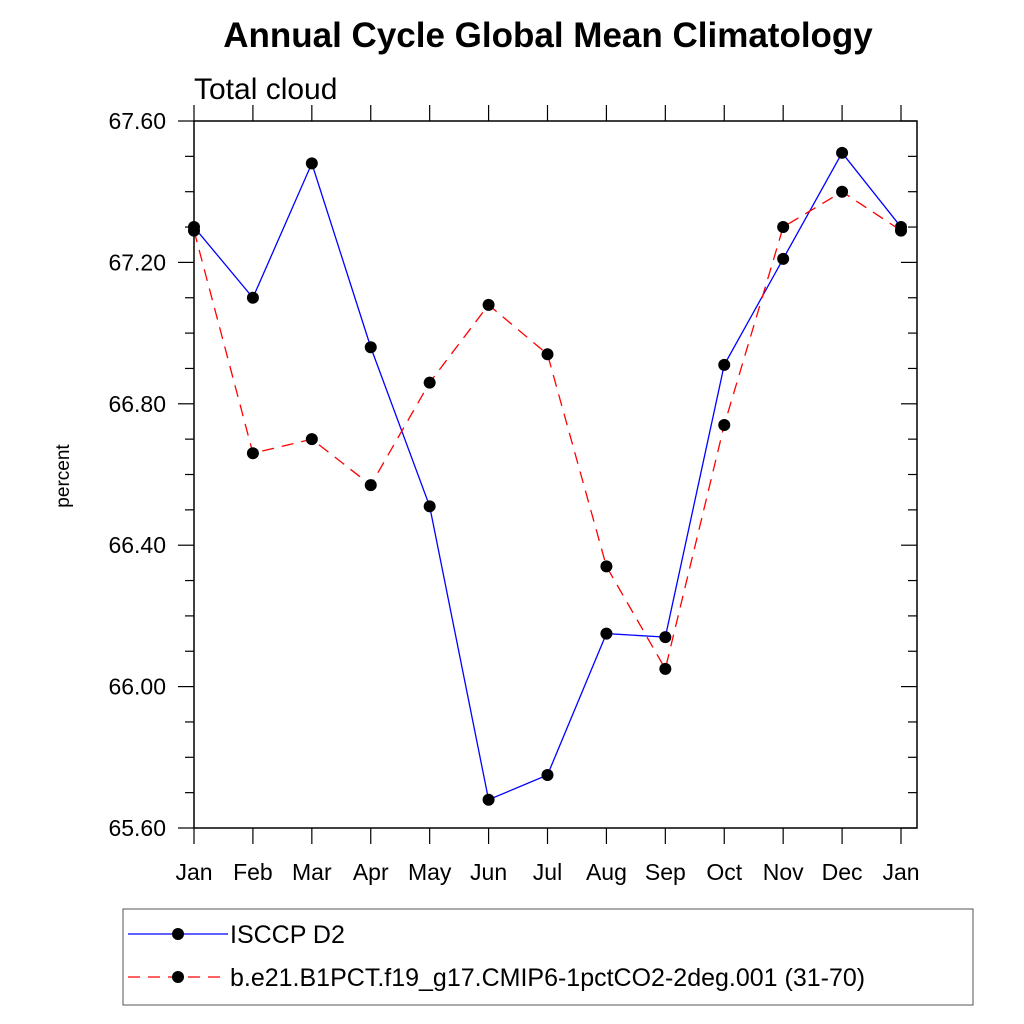  Describe the element at coordinates (287, 935) in the screenshot. I see `legend-label: ISCCP D2` at that location.